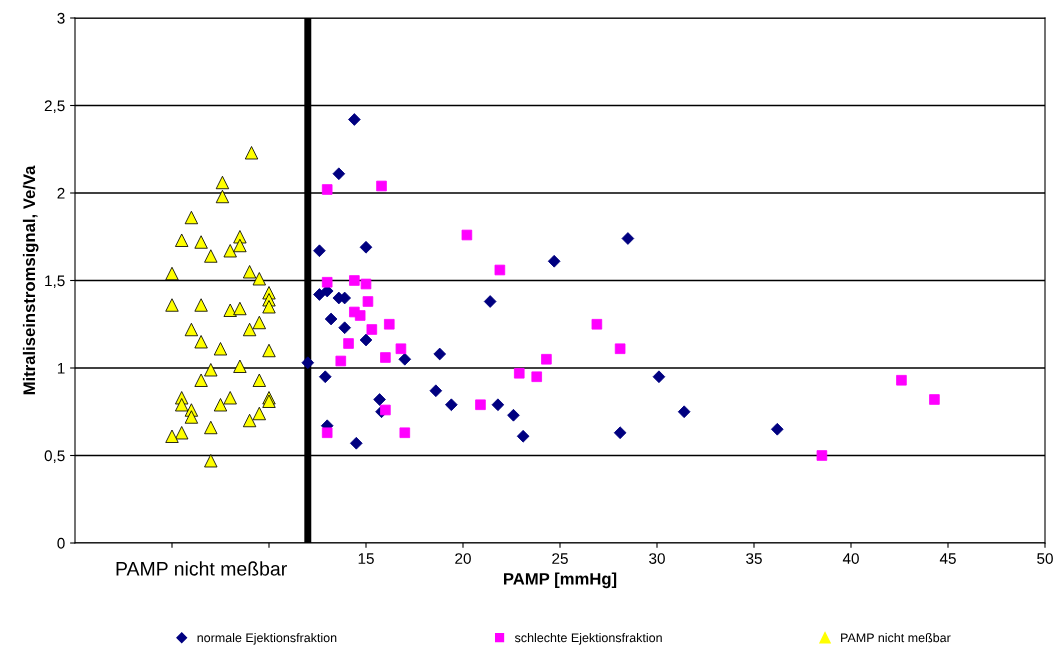  What do you see at coordinates (657, 558) in the screenshot?
I see `x-tick-label: 30` at bounding box center [657, 558].